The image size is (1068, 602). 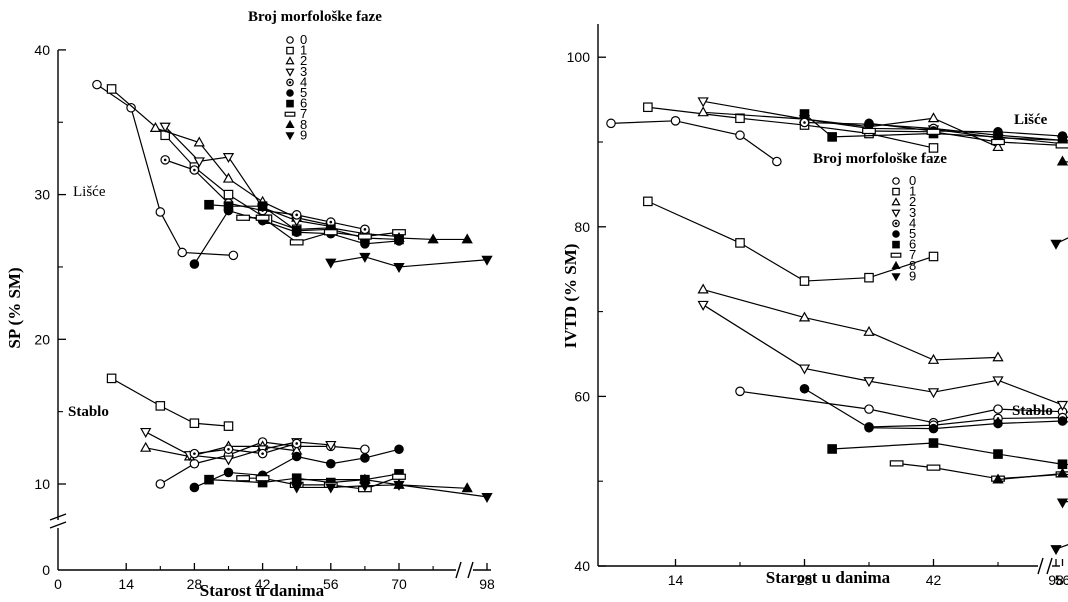 What do you see at coordinates (42, 50) in the screenshot?
I see `y-tick-label: 40` at bounding box center [42, 50].